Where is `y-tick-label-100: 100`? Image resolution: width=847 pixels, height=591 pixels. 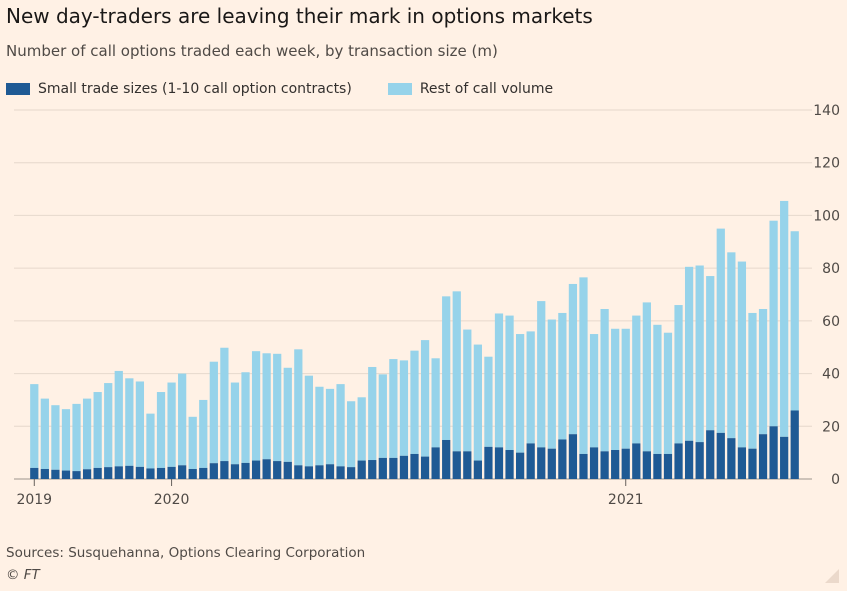
y-tick-label-100: 100 is located at coordinates (826, 216).